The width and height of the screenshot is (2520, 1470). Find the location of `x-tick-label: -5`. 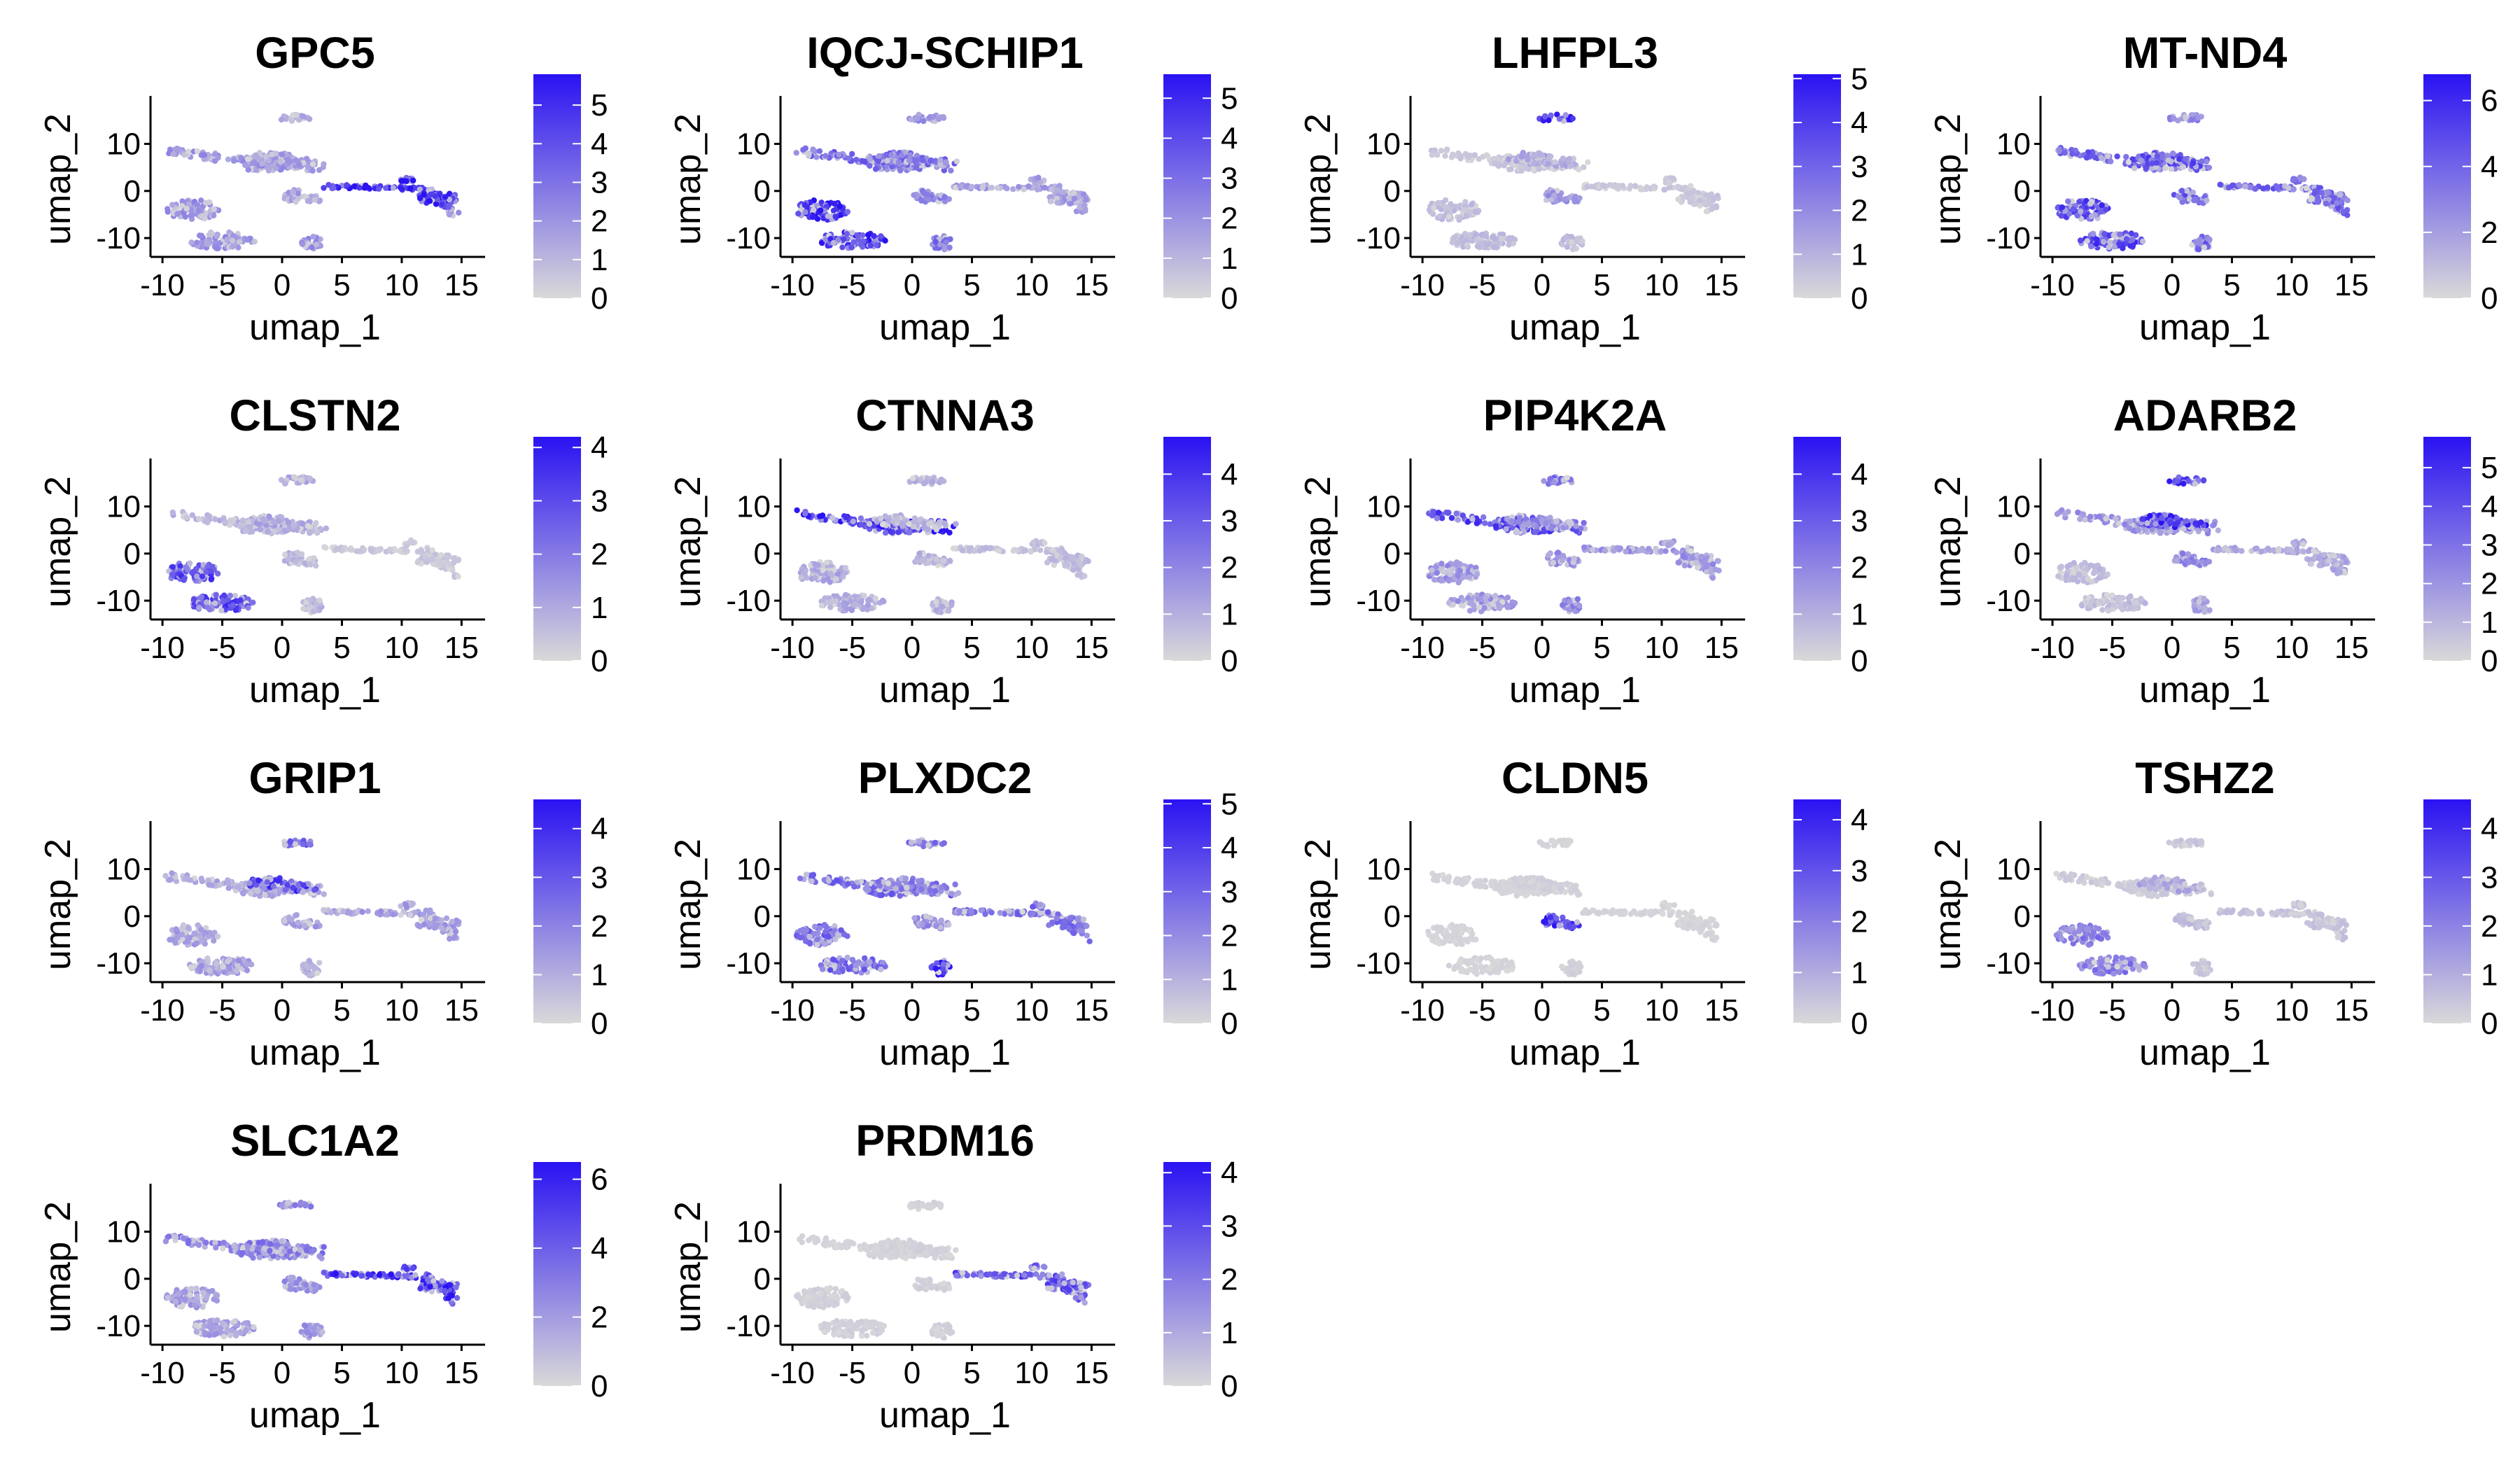

x-tick-label: -5 is located at coordinates (222, 648).